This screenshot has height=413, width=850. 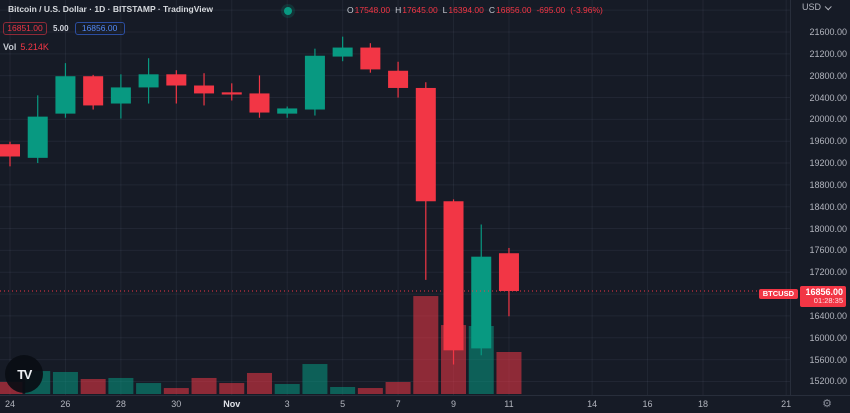 I want to click on close-value: 16856.00, so click(x=514, y=10).